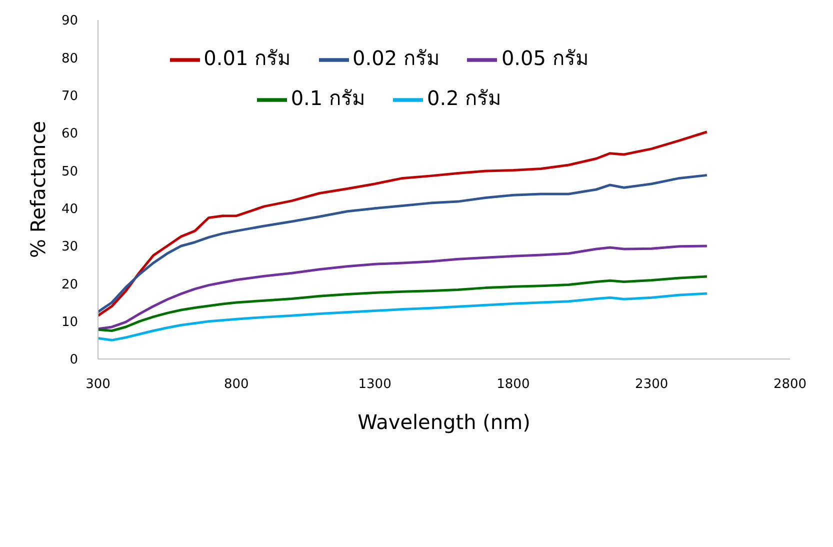  I want to click on legend-label: 0.2 กรัม, so click(464, 98).